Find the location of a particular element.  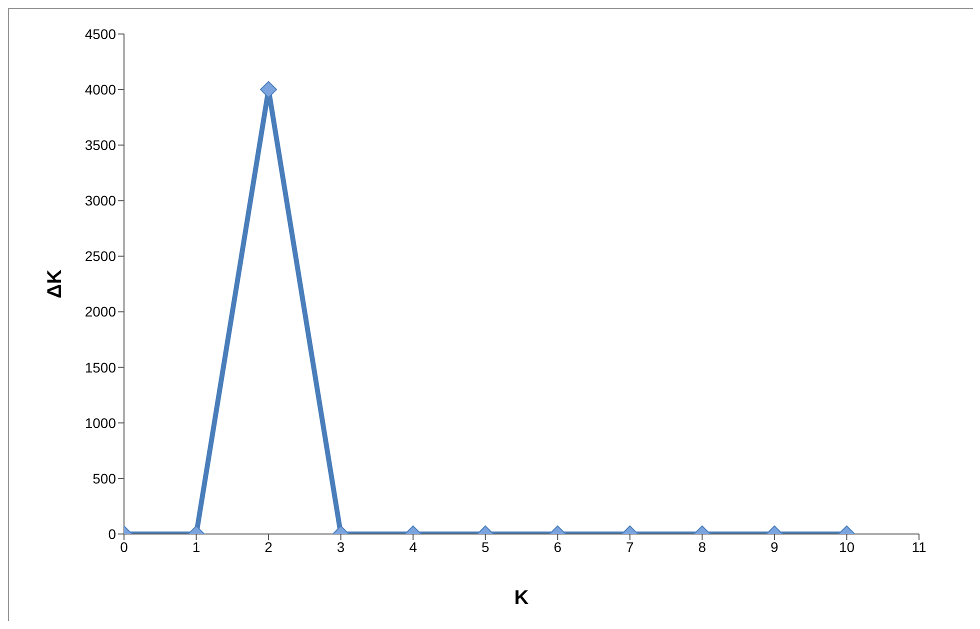

x-tick-label: 9 is located at coordinates (774, 546).